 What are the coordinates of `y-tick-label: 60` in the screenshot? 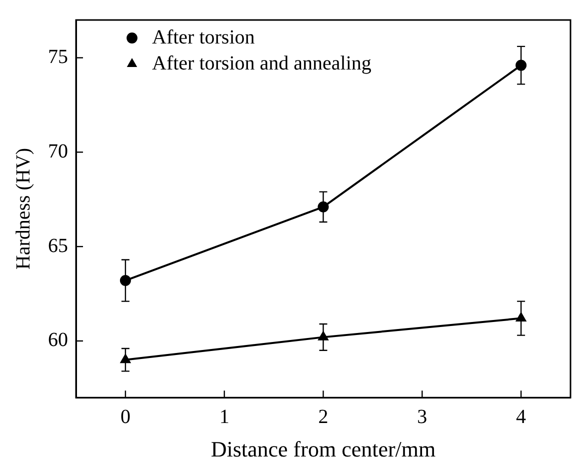 It's located at (58, 340).